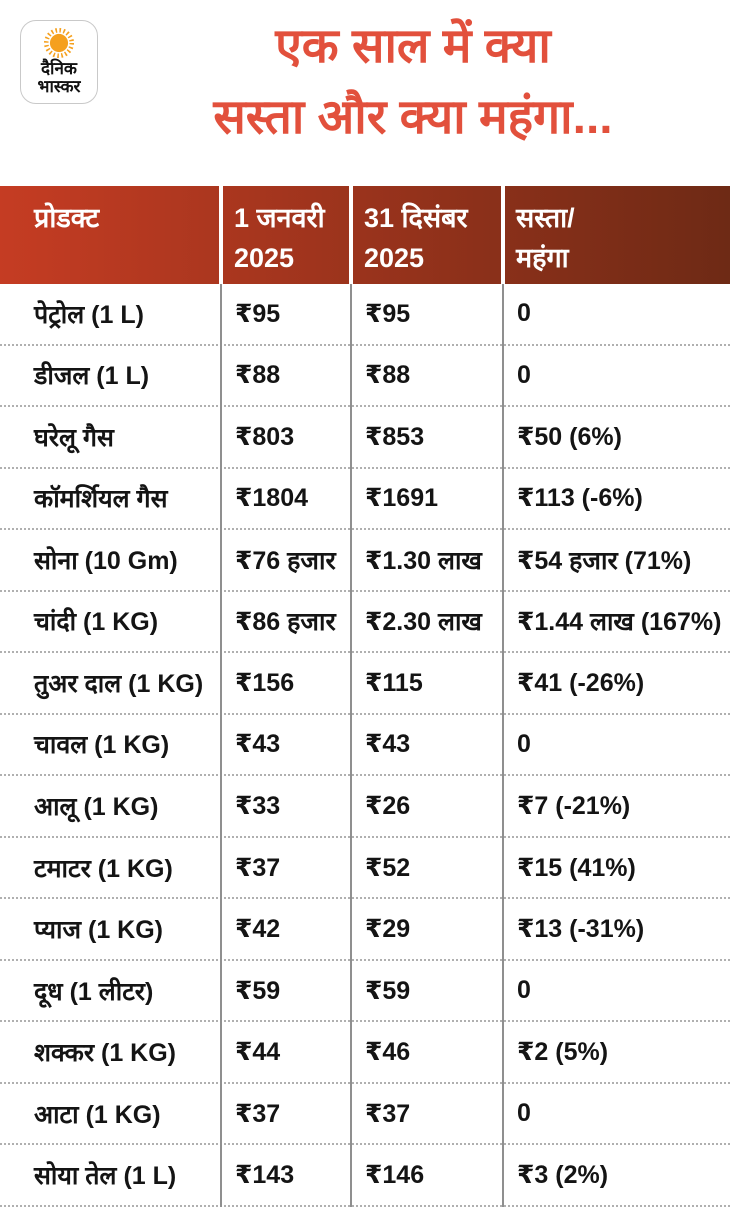 The image size is (730, 1216). What do you see at coordinates (98, 930) in the screenshot?
I see `cell-product: प्याज (1 KG)` at bounding box center [98, 930].